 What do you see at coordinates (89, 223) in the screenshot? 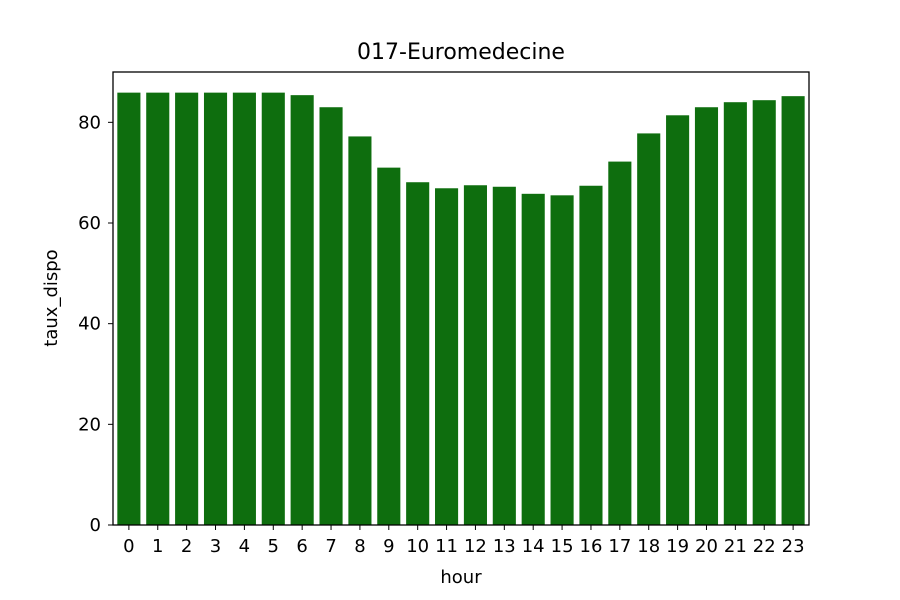
I see `y-tick-label-60: 60` at bounding box center [89, 223].